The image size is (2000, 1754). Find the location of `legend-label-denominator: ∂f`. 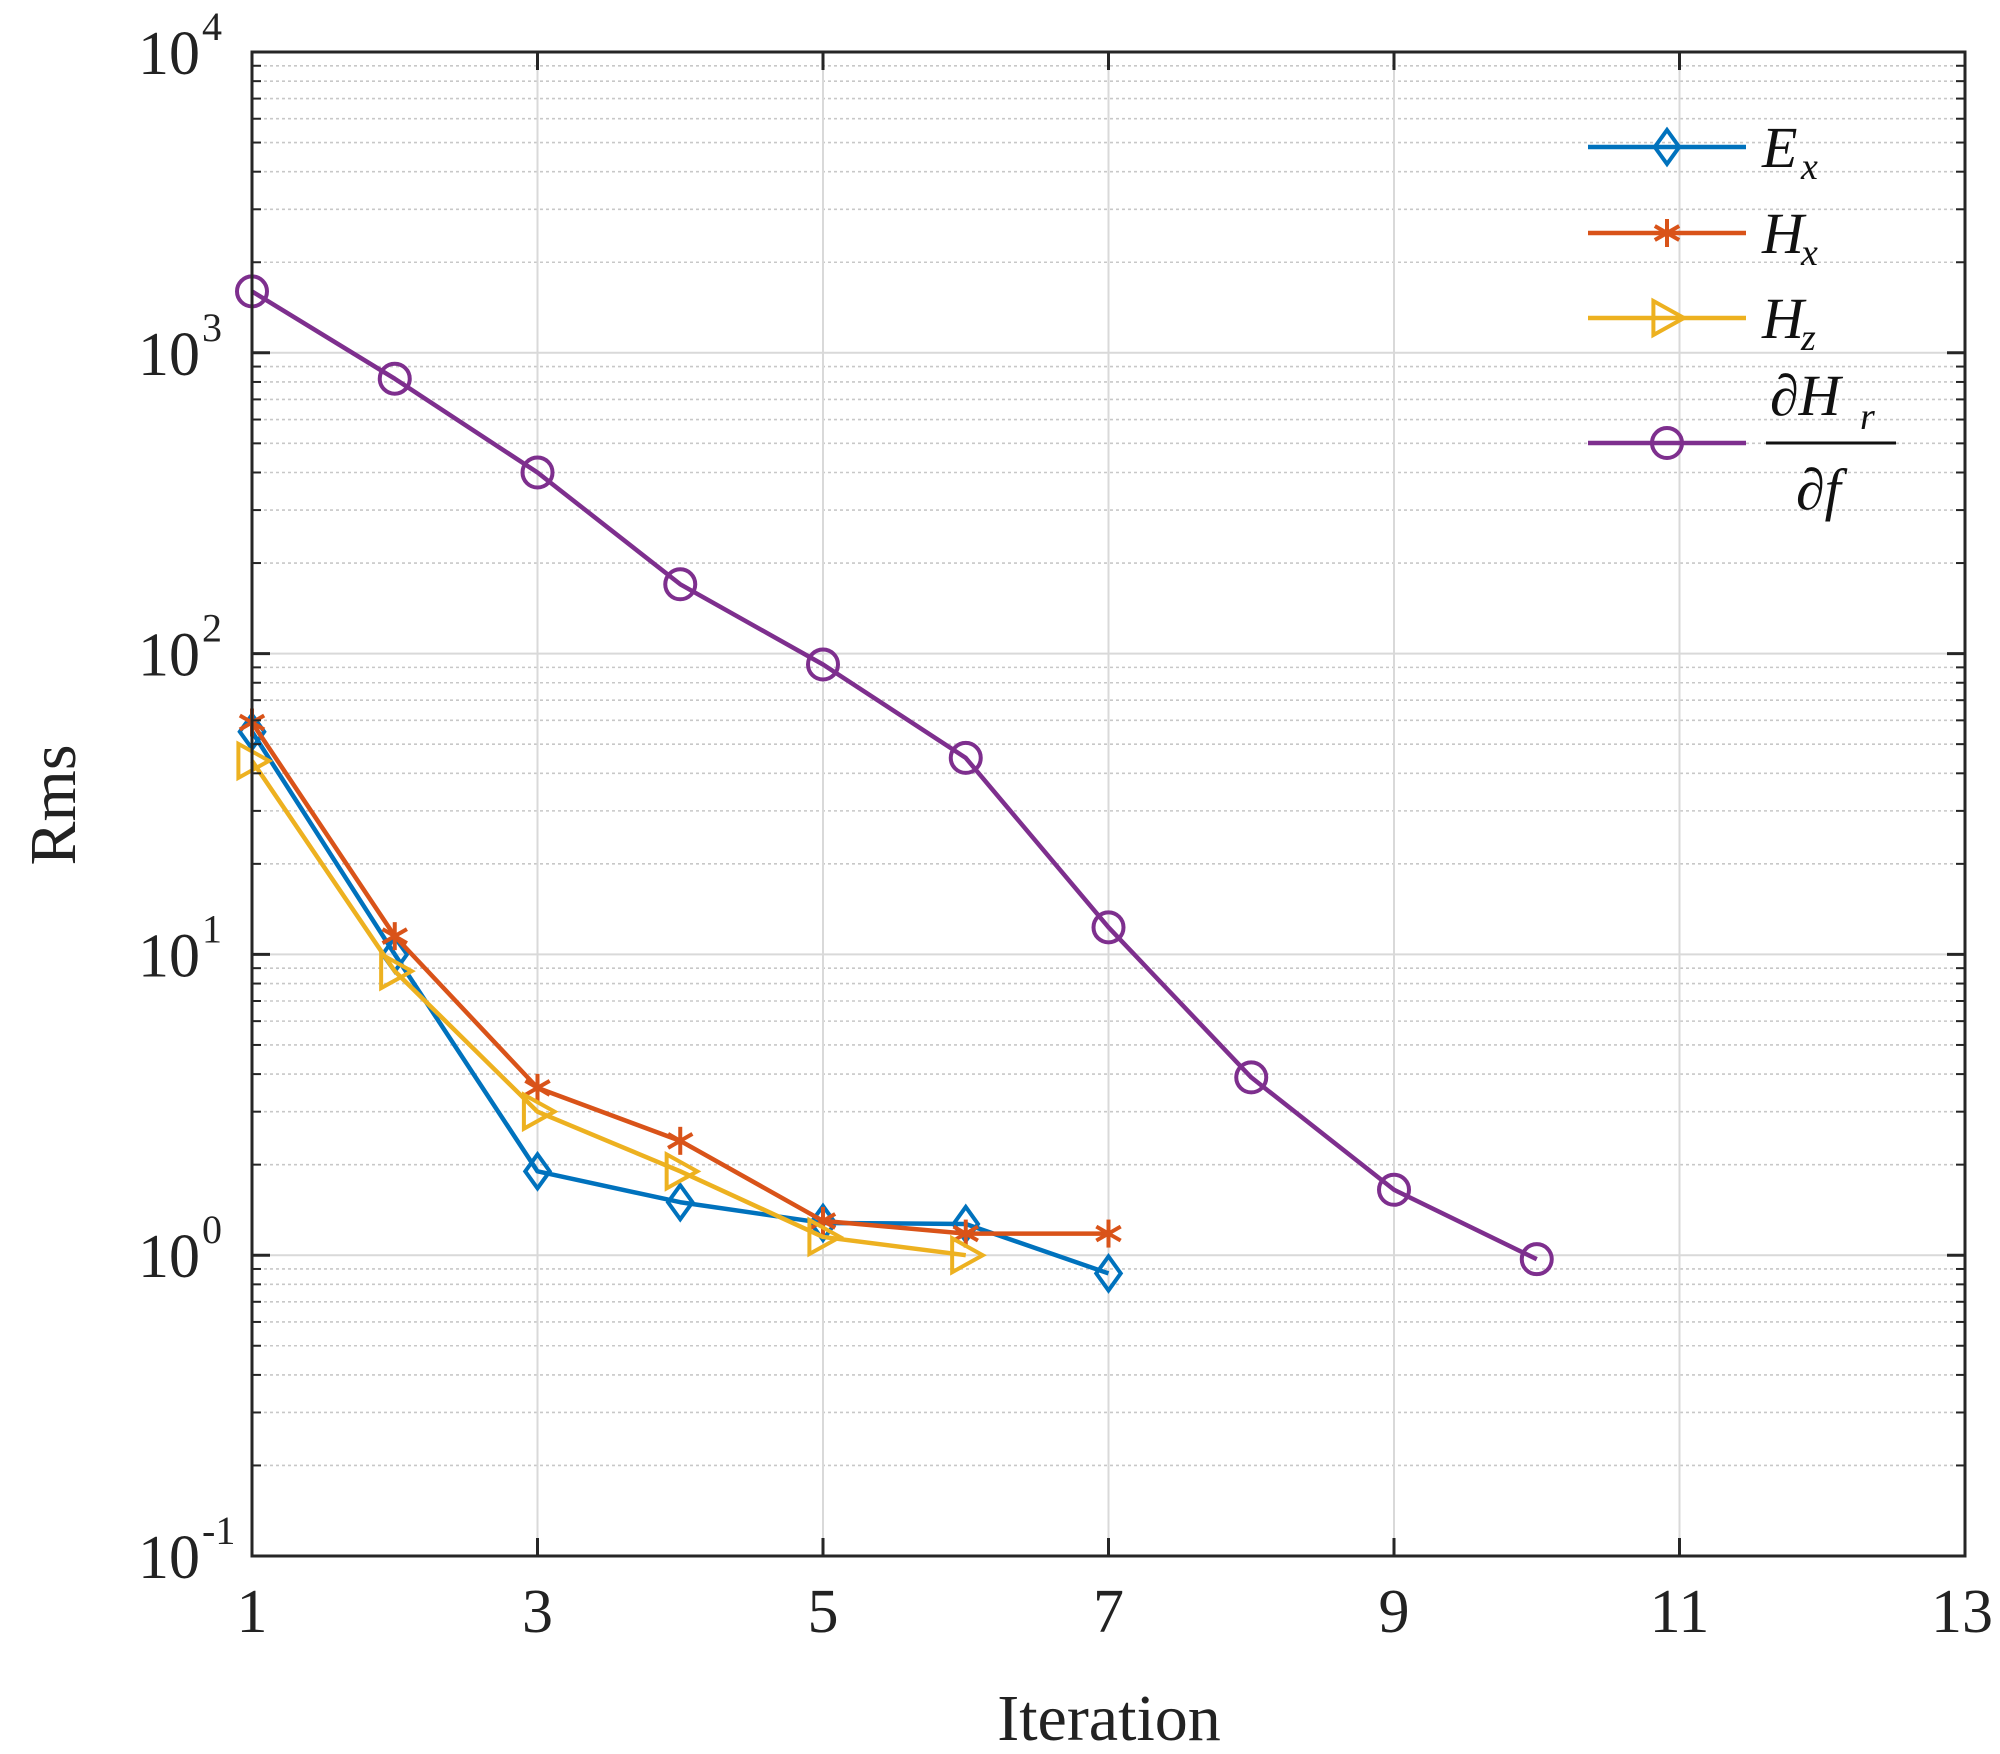

legend-label-denominator: ∂f is located at coordinates (1822, 489).